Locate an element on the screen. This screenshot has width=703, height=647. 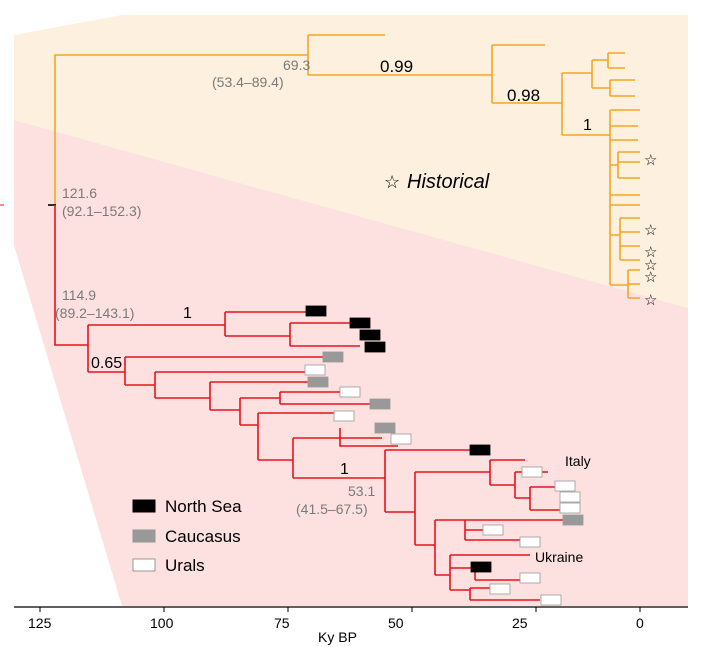
node-age-121: 121.6 is located at coordinates (79, 193).